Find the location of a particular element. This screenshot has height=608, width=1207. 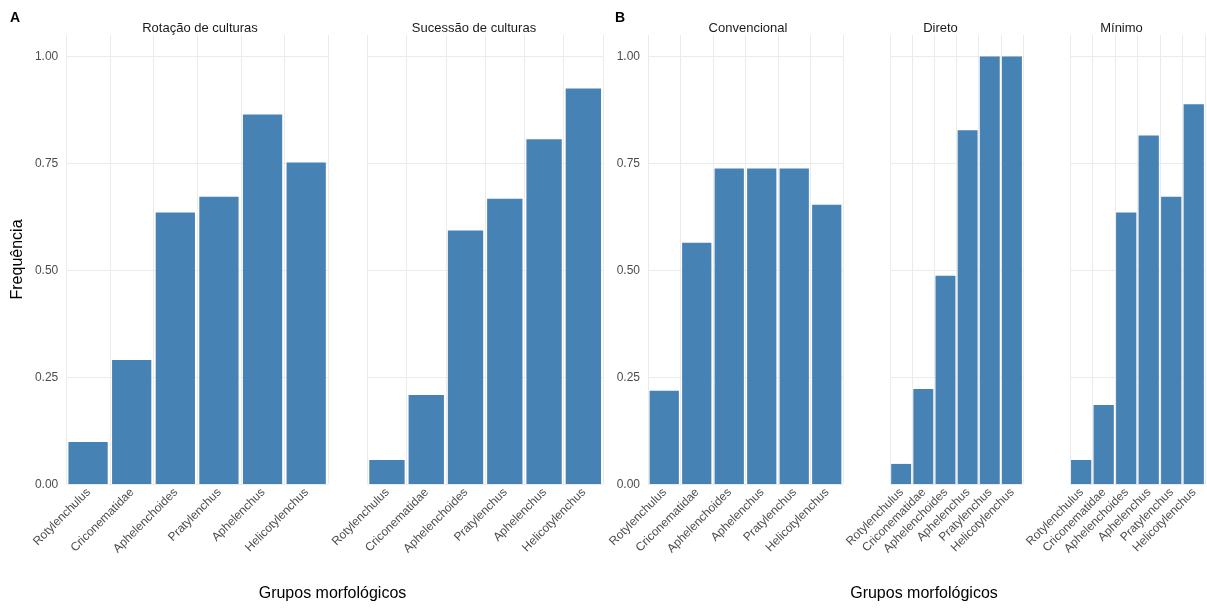

chart-title: Mínimo is located at coordinates (1121, 27).